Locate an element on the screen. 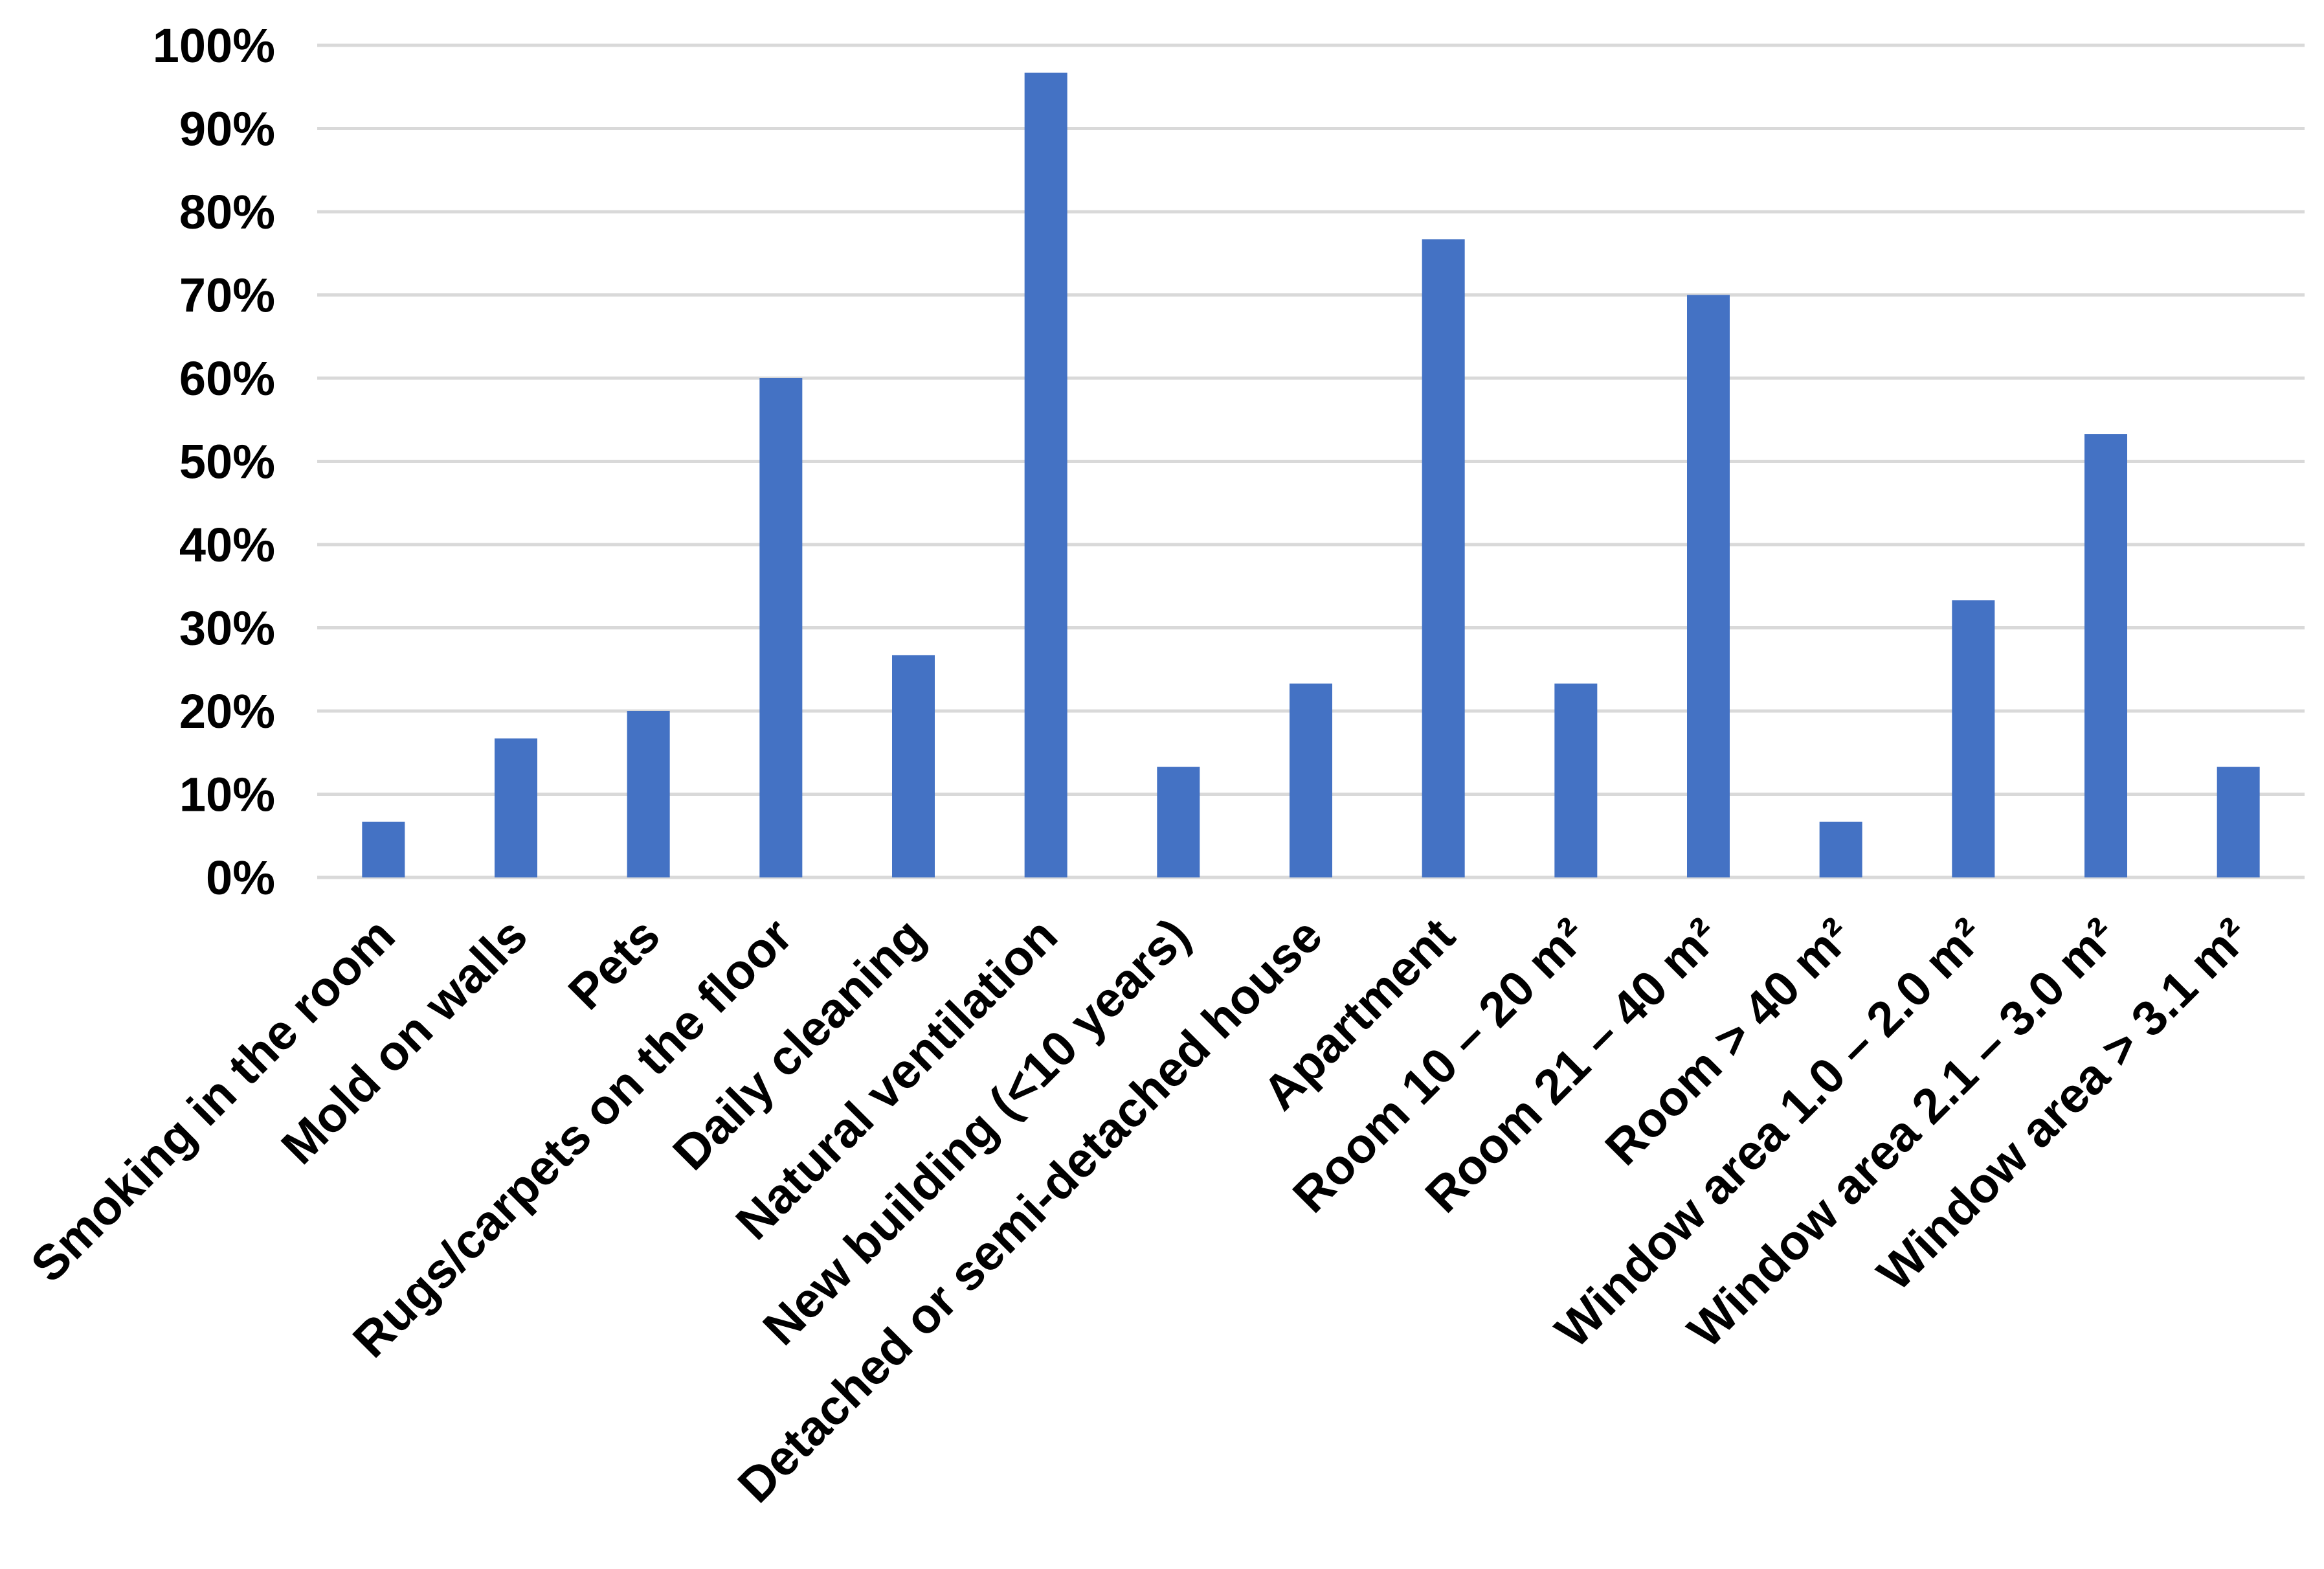 This screenshot has width=2324, height=1569. y-tick-label: 30% is located at coordinates (227, 628).